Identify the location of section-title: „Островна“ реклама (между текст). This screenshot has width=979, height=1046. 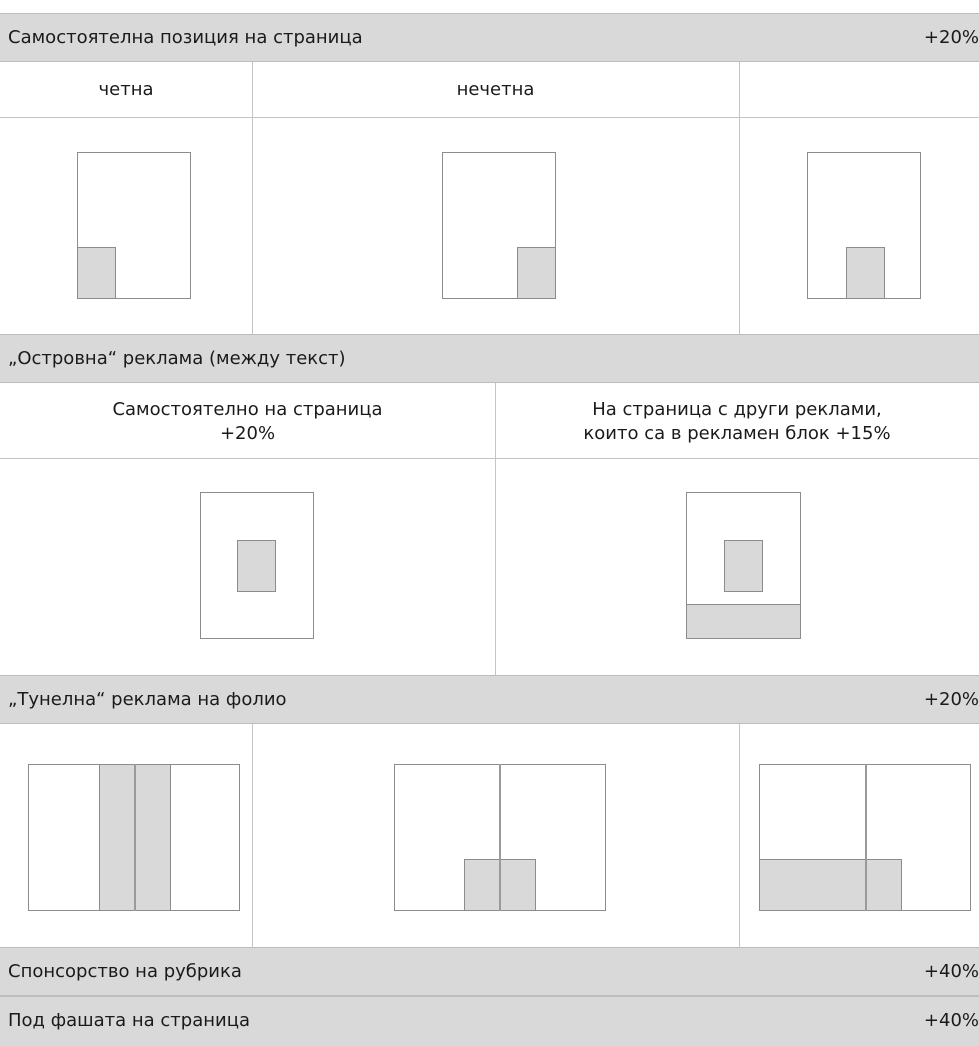
(177, 358).